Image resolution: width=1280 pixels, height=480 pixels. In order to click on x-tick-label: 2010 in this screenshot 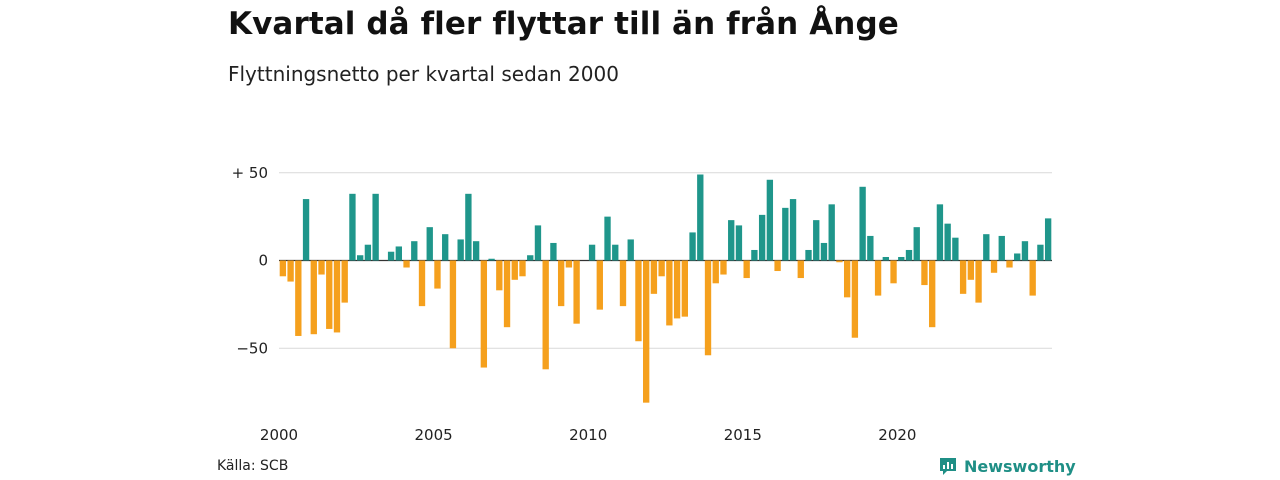, I will do `click(588, 435)`.